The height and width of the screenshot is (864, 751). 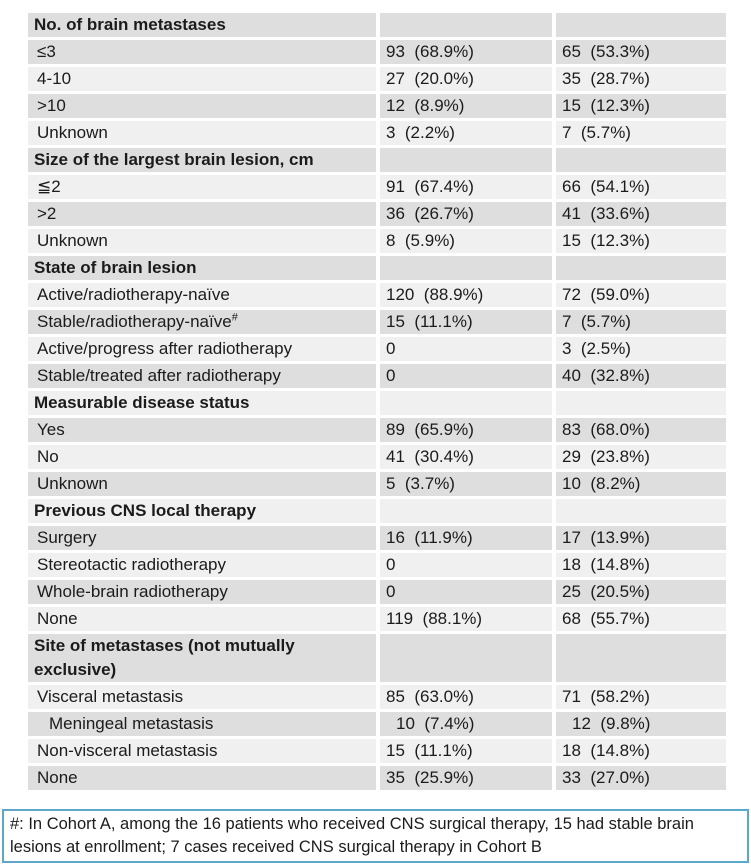 I want to click on cohort-a-value-cell: 36 (26.7%), so click(x=466, y=214).